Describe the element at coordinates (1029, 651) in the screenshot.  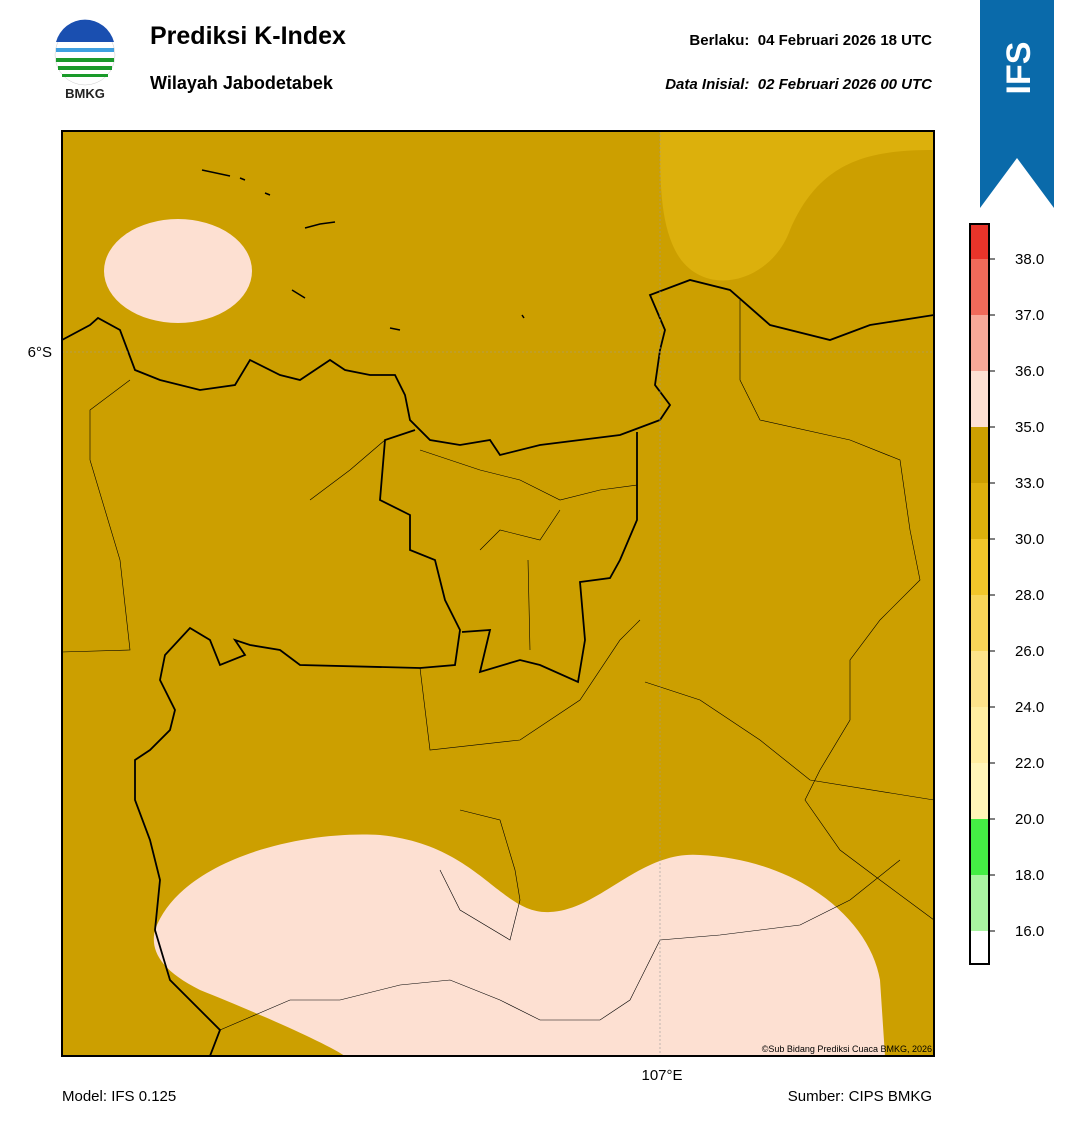
I see `colorbar-tick-label: 26.0` at that location.